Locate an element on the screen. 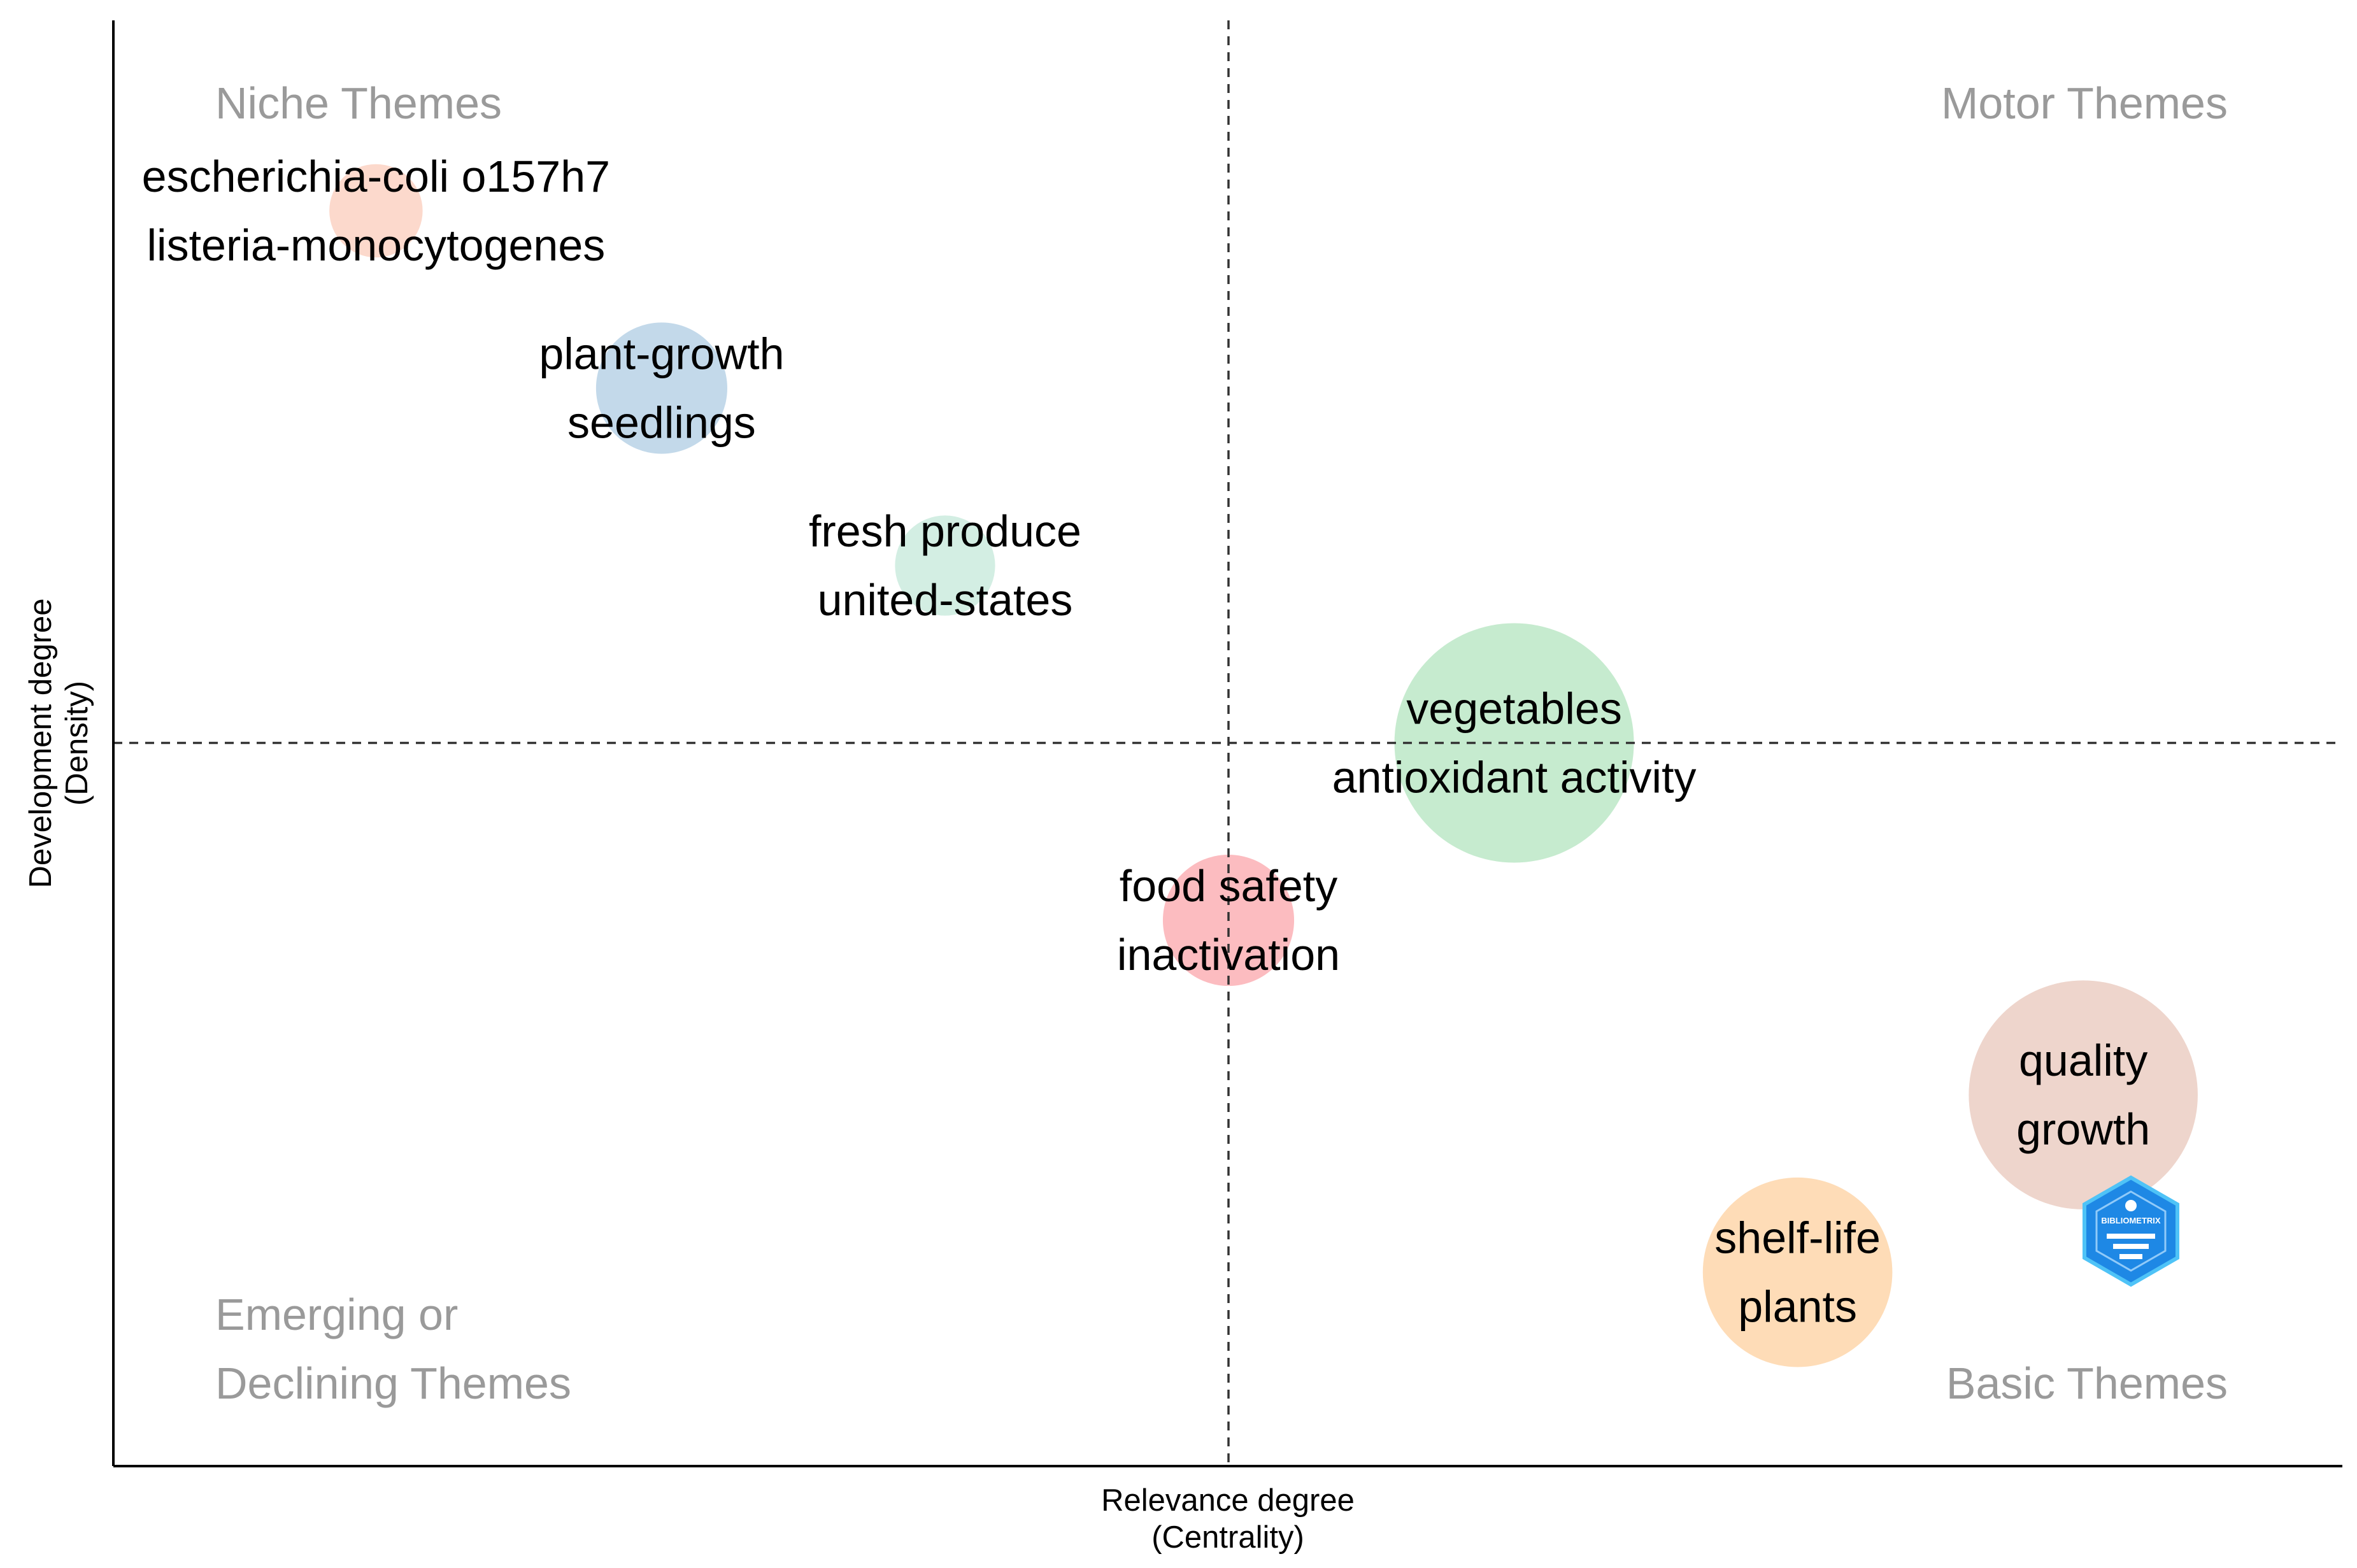  bibliometrix-logo: BIBLIOMETRIX is located at coordinates (2131, 1231).